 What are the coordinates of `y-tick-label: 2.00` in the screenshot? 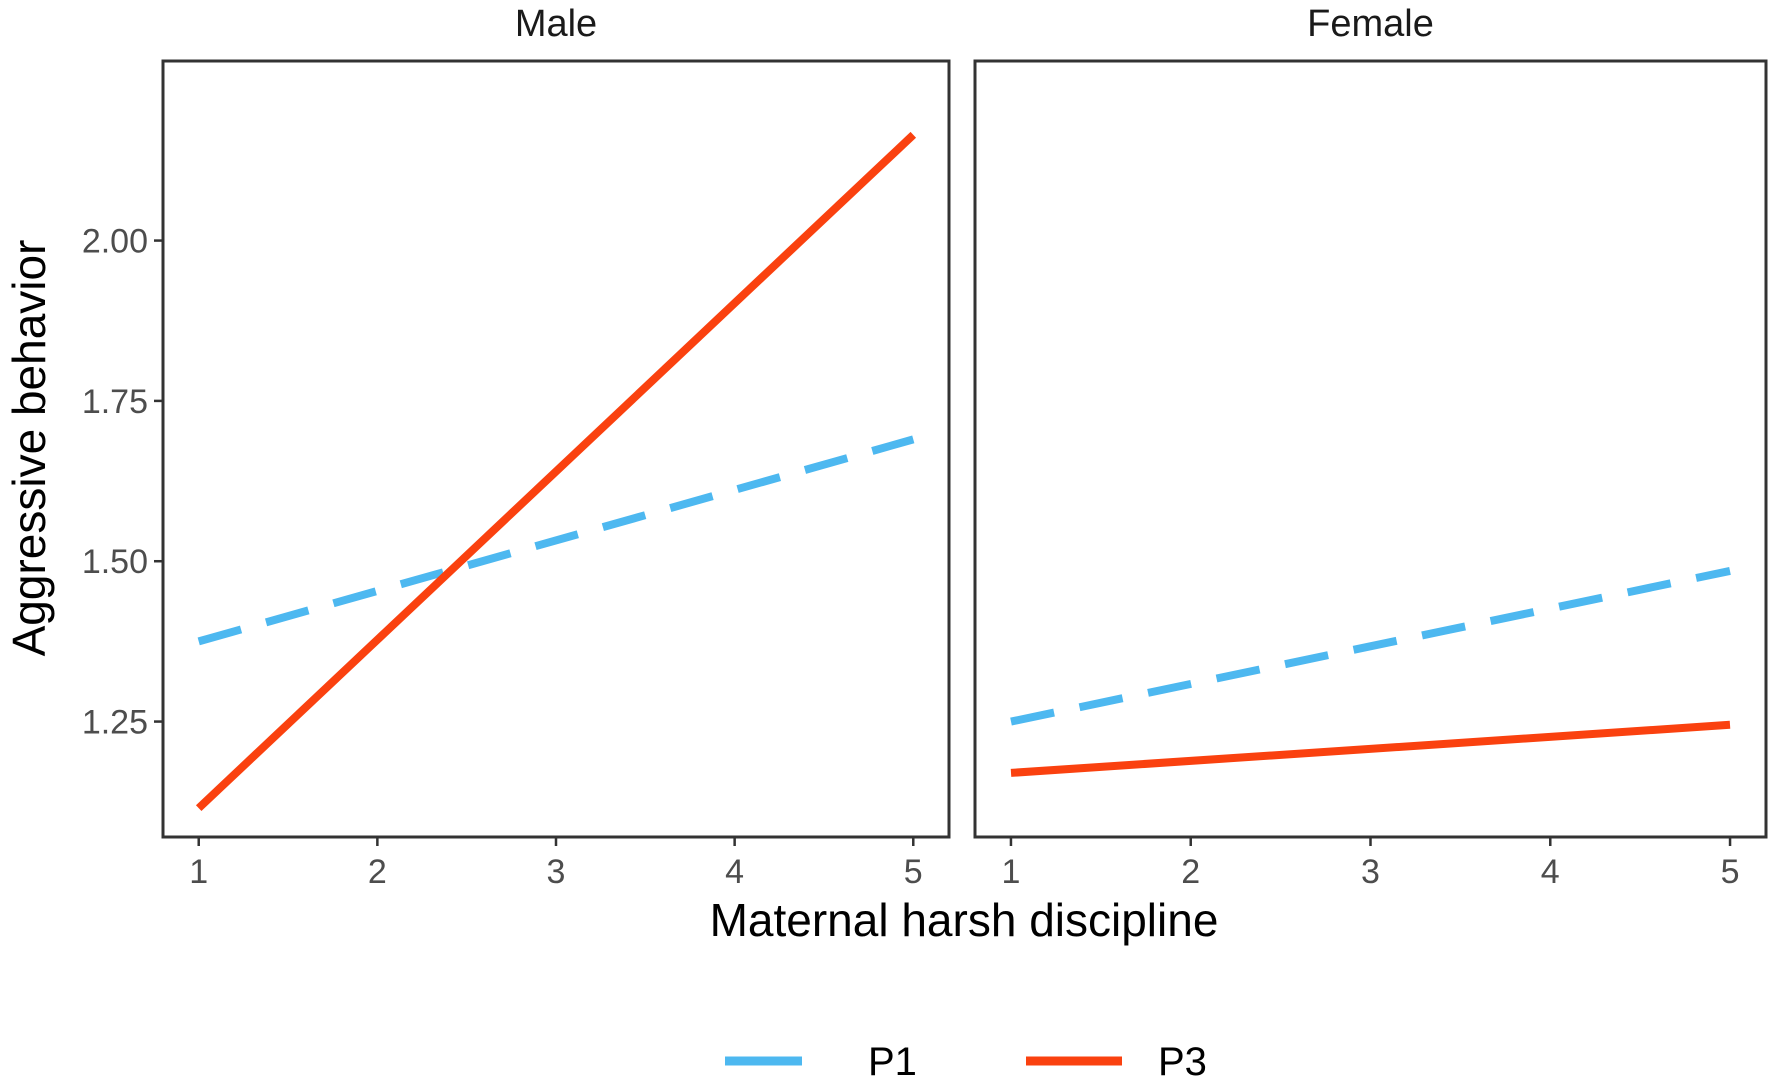 It's located at (115, 242).